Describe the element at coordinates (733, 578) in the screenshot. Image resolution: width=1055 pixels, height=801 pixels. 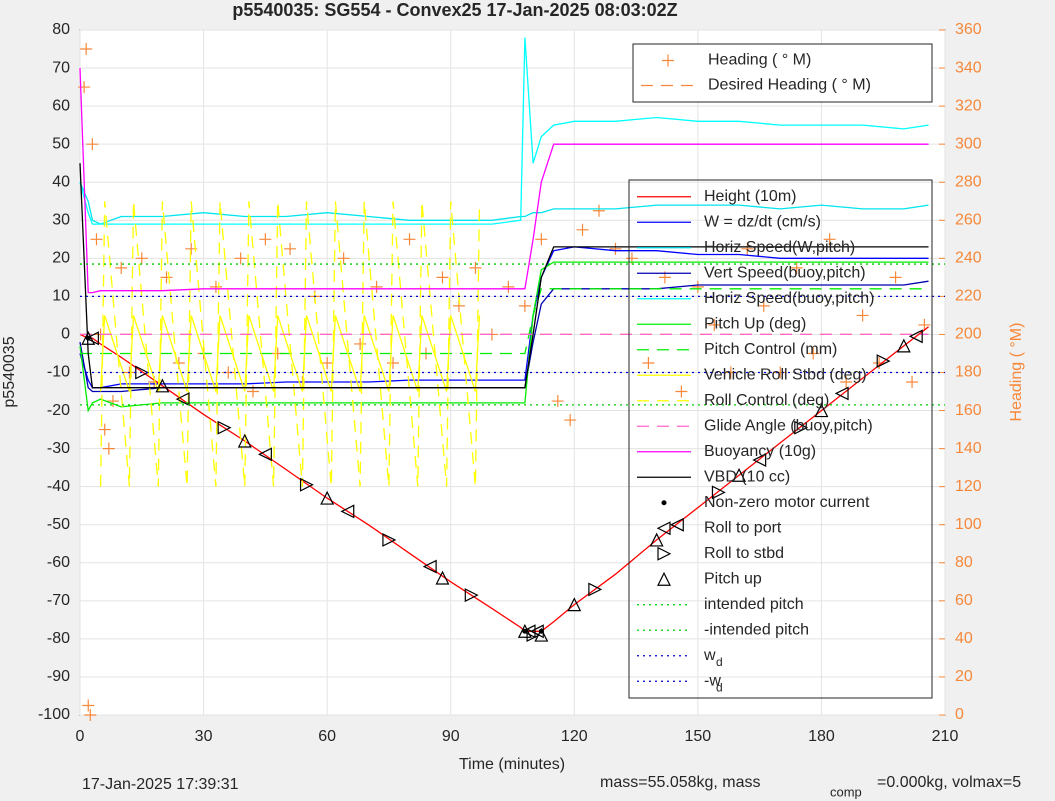
I see `legend-label: Pitch up` at that location.